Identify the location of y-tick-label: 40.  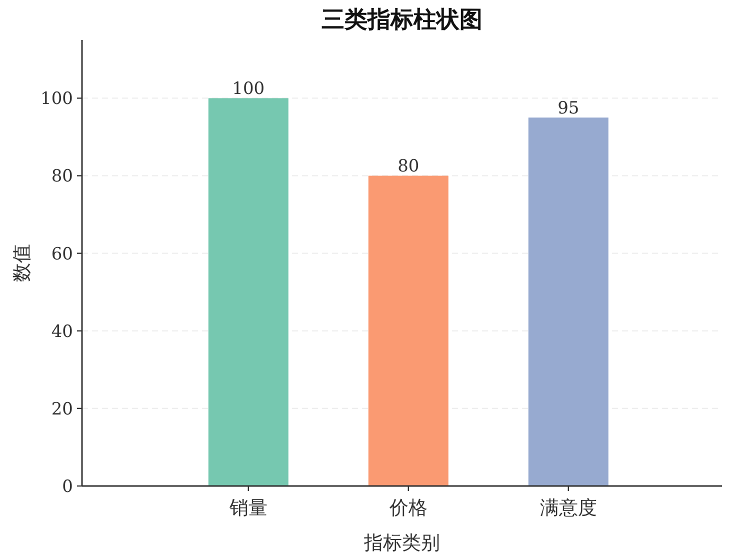
(62, 332).